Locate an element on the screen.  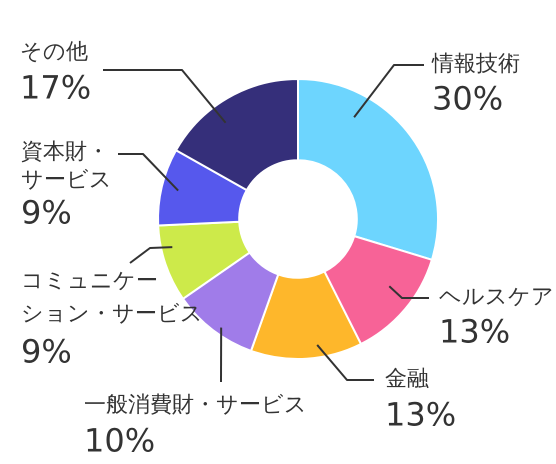
slice-label: 情報技術 is located at coordinates (475, 64).